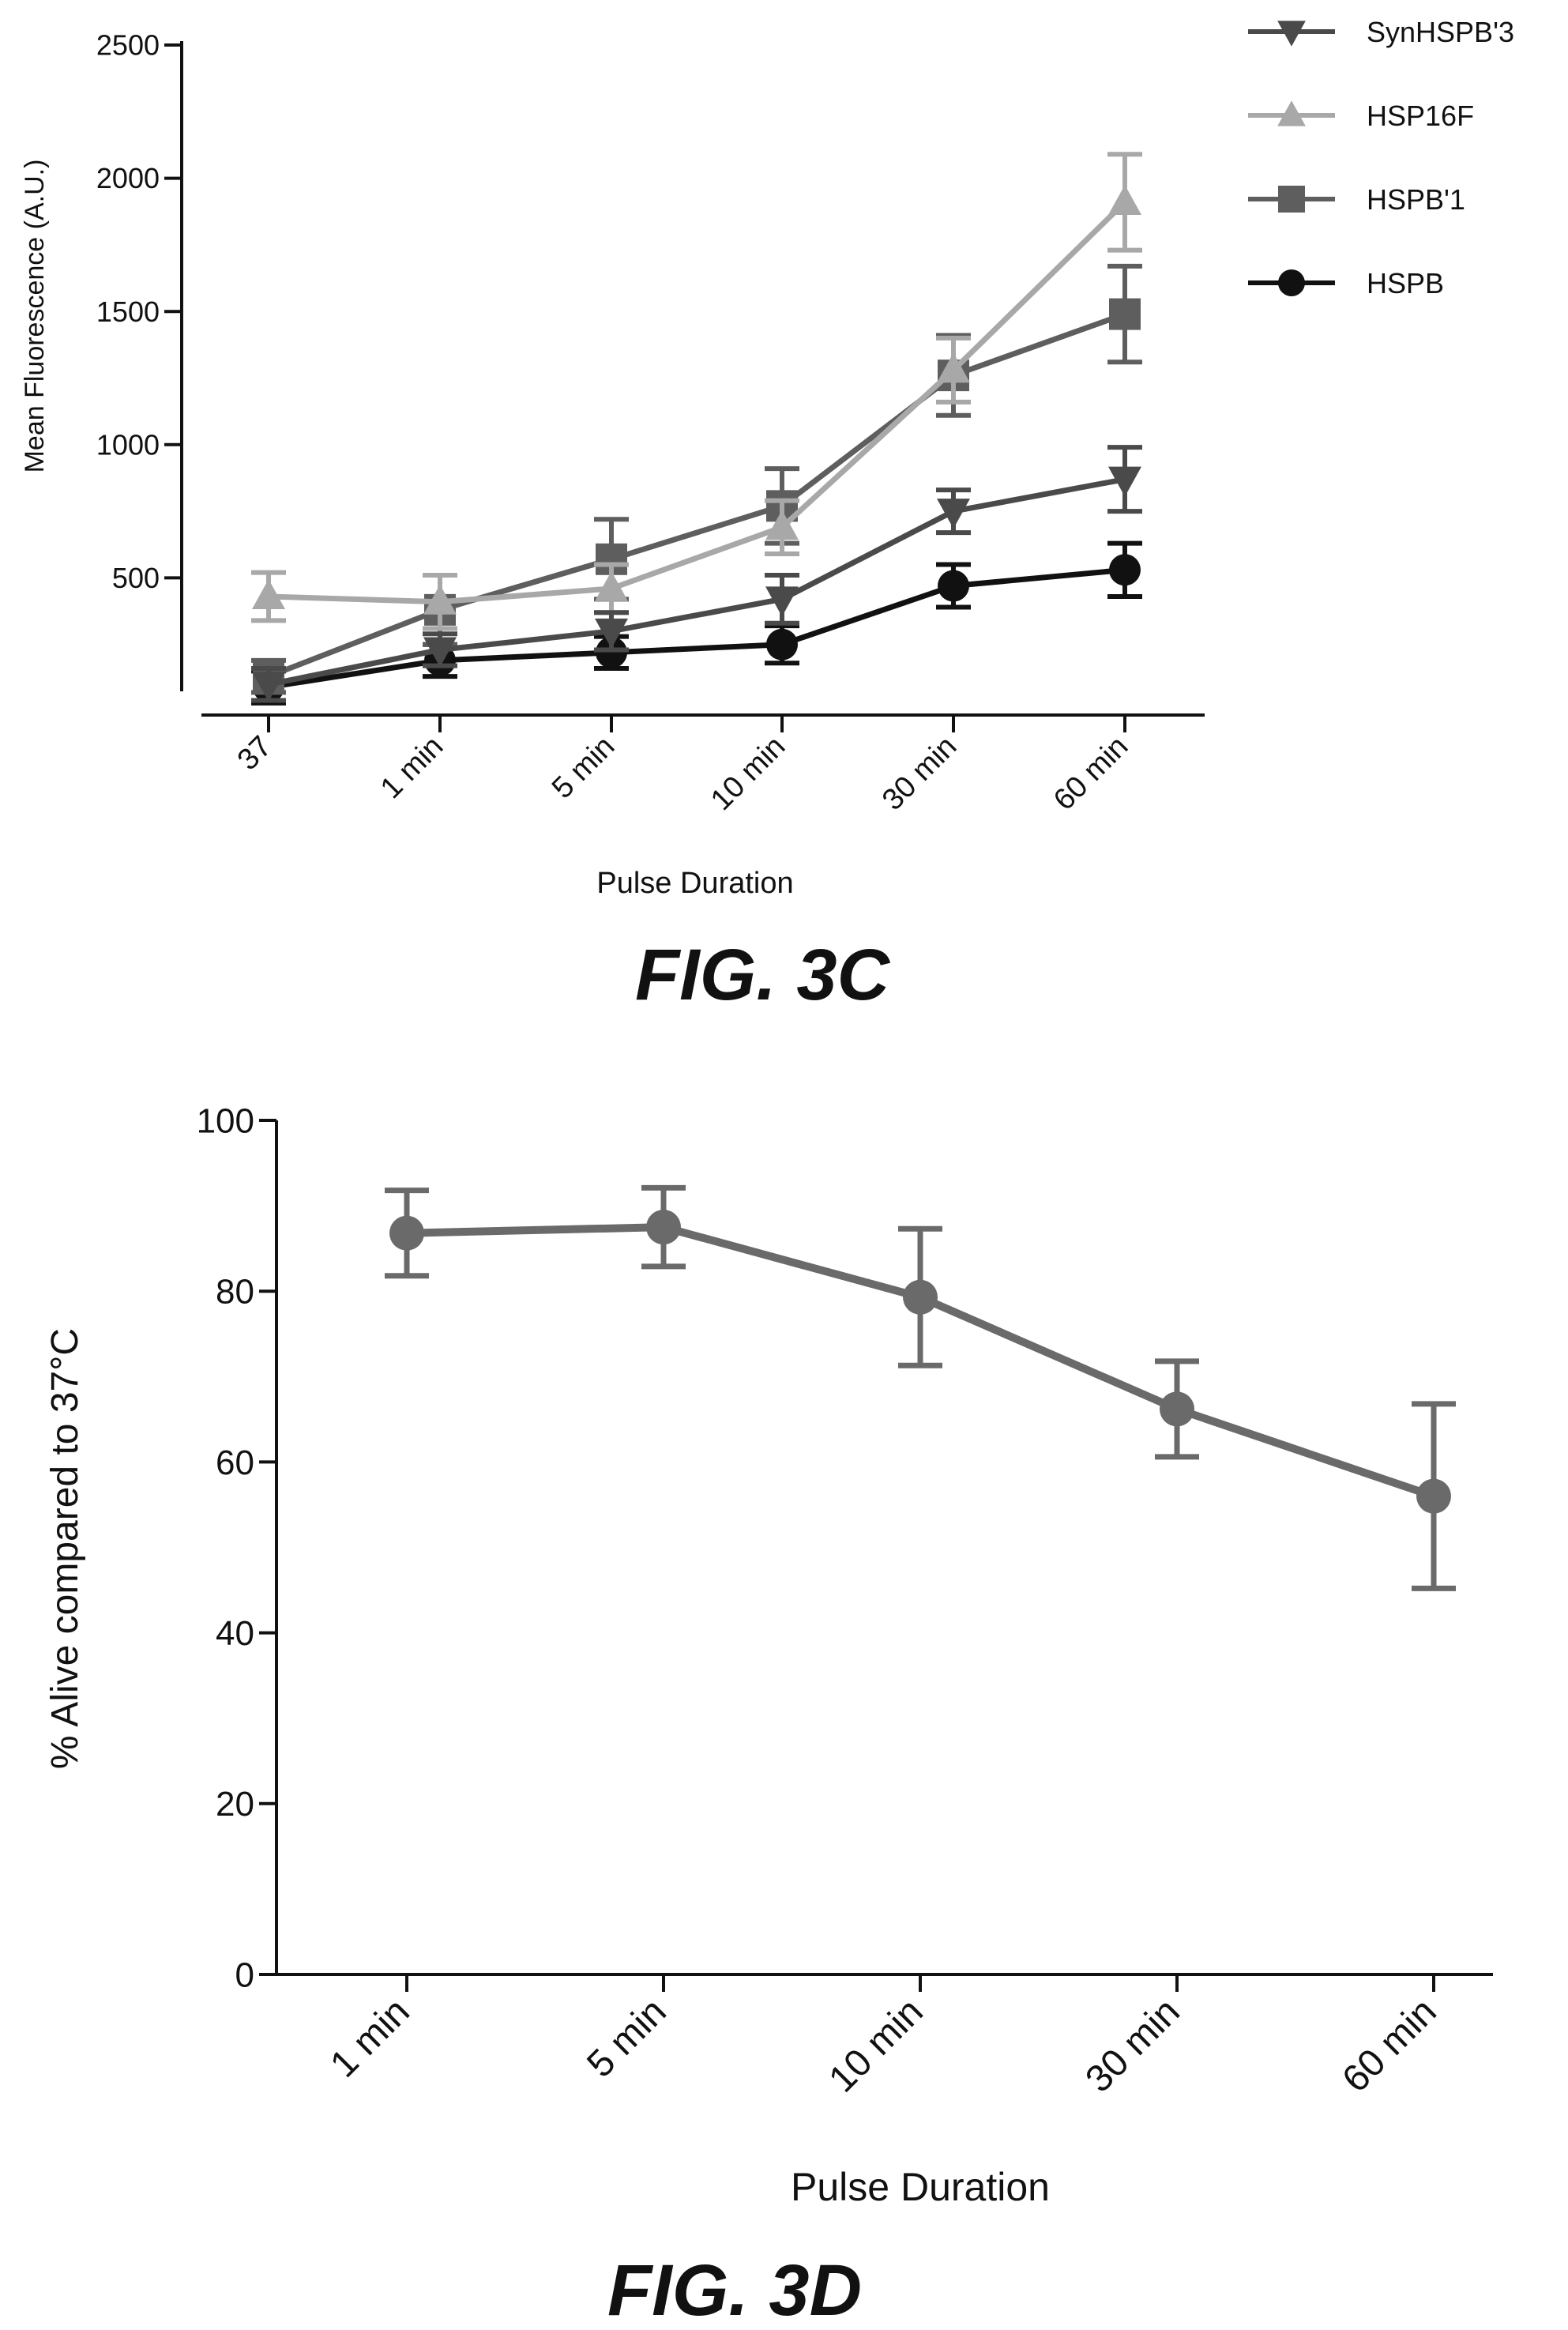 The width and height of the screenshot is (1568, 2330). I want to click on y-tick-label: 0, so click(244, 1974).